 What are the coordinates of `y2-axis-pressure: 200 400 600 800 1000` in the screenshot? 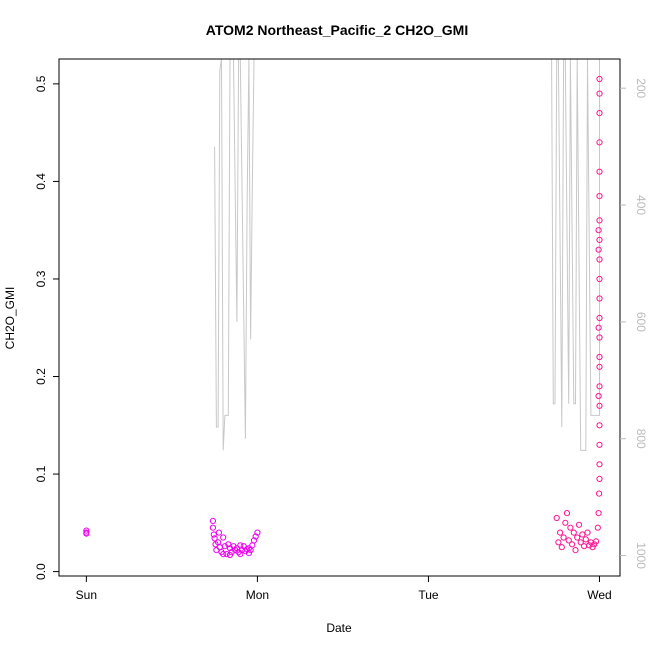 It's located at (634, 323).